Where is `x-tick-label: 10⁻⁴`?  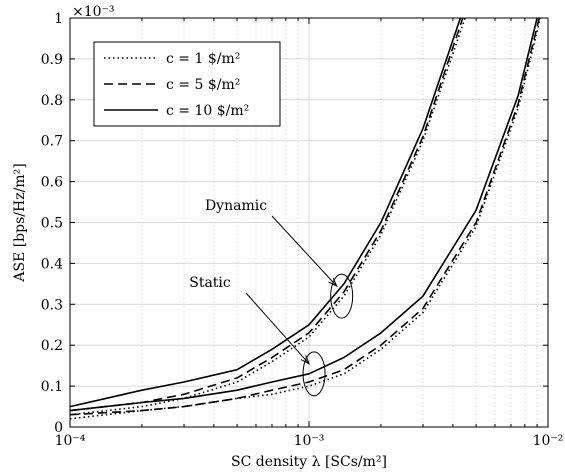
x-tick-label: 10⁻⁴ is located at coordinates (70, 441).